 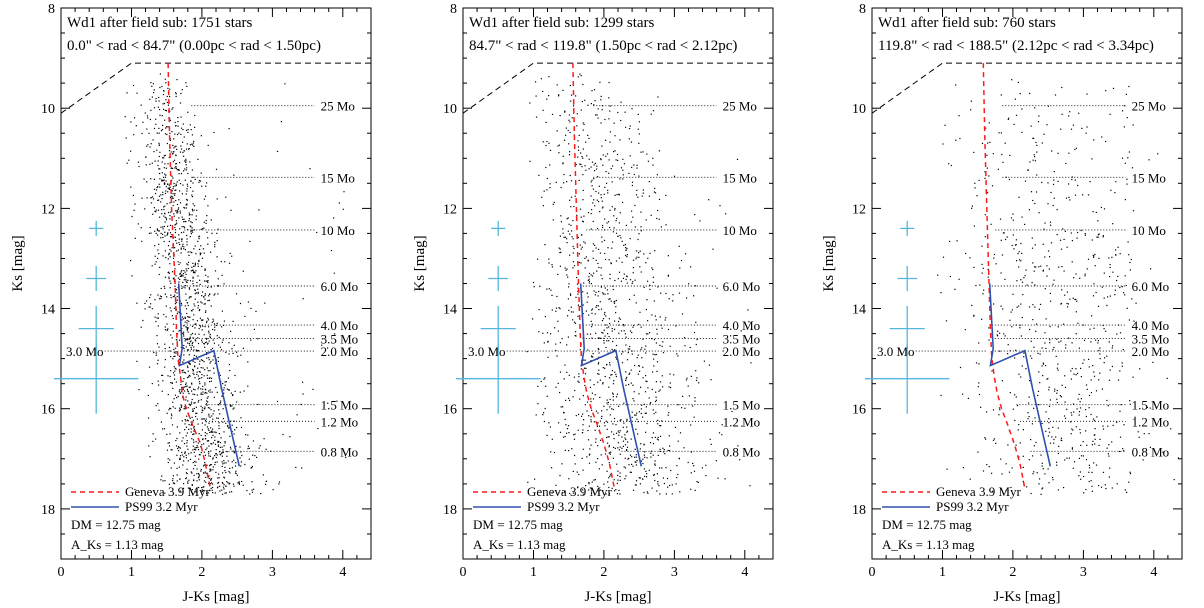 I want to click on legend-ps99-label: PS99 3.2 Myr, so click(x=972, y=506).